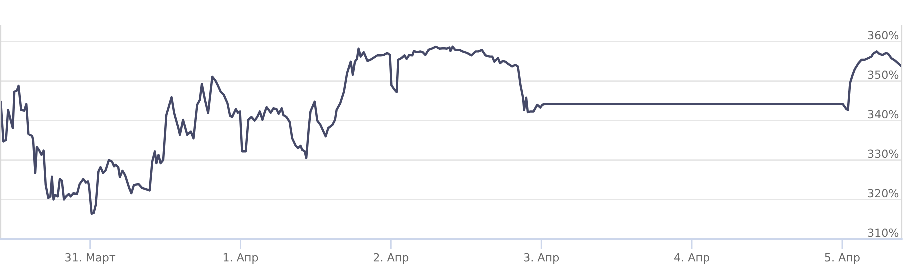 Image resolution: width=904 pixels, height=268 pixels. Describe the element at coordinates (542, 258) in the screenshot. I see `x-tick-label: 3. Апр` at that location.